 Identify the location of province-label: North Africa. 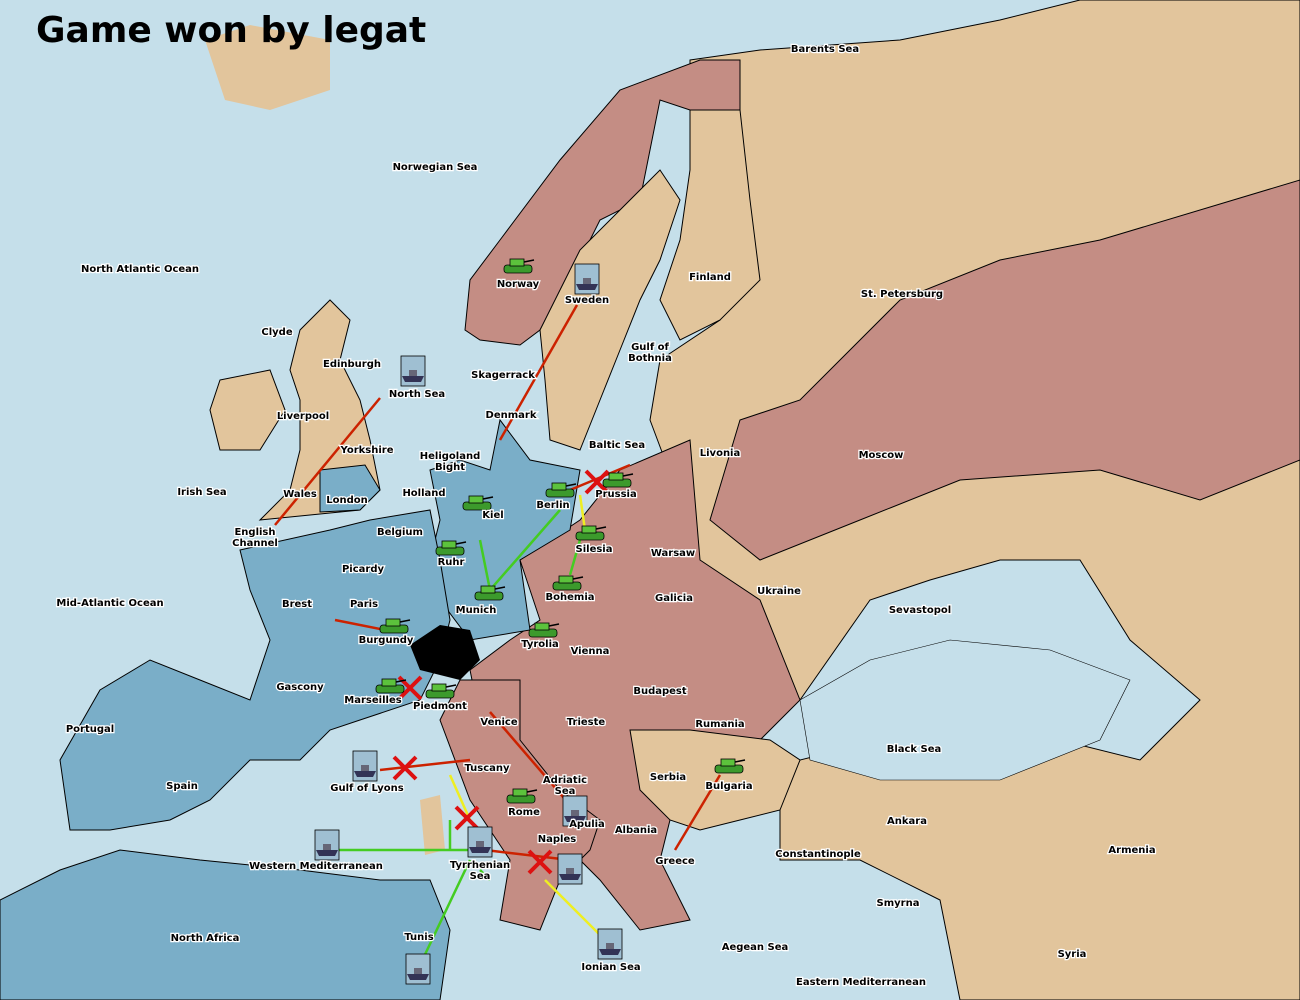
(204, 939).